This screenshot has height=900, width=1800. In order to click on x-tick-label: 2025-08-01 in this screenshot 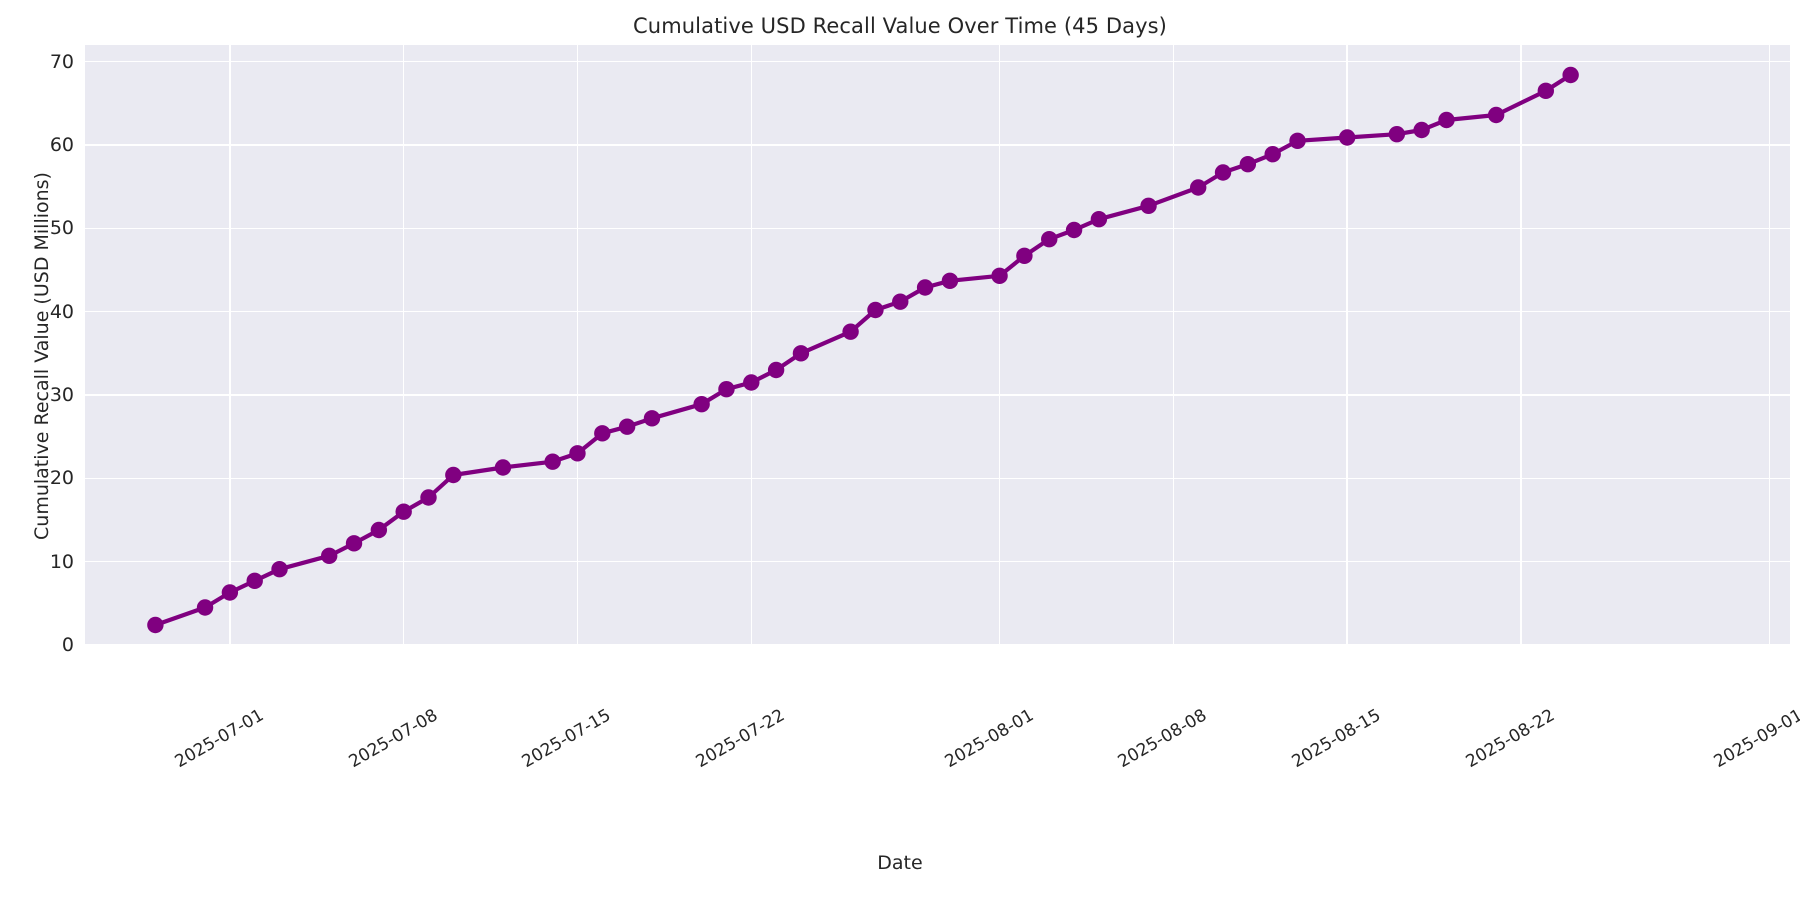, I will do `click(989, 739)`.